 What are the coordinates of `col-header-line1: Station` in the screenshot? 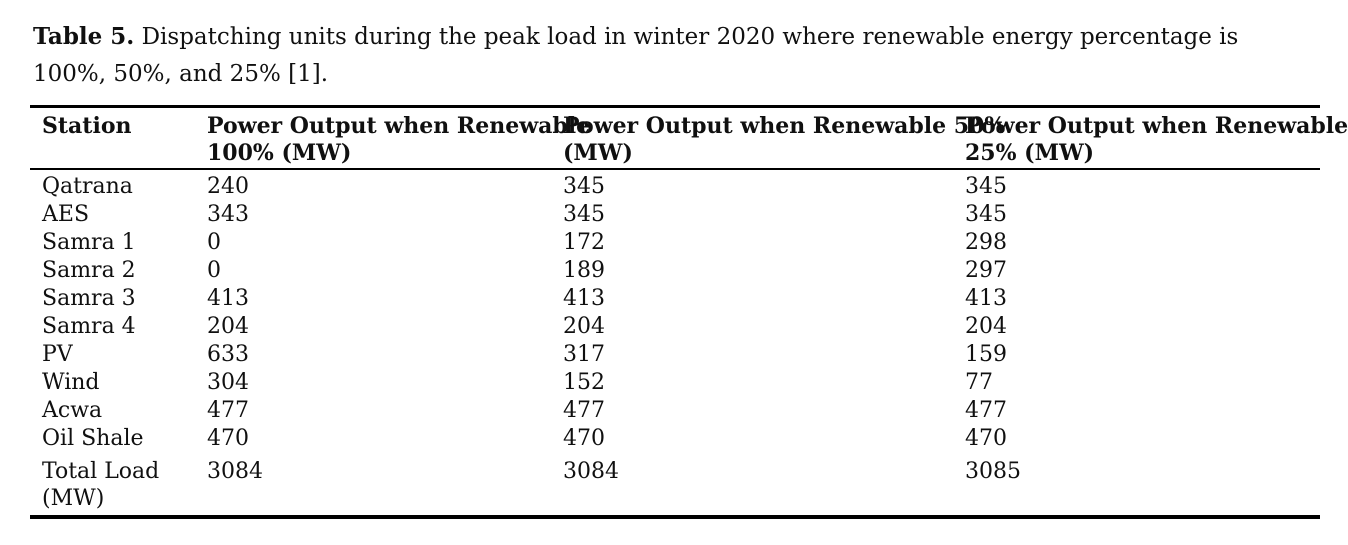 It's located at (87, 126).